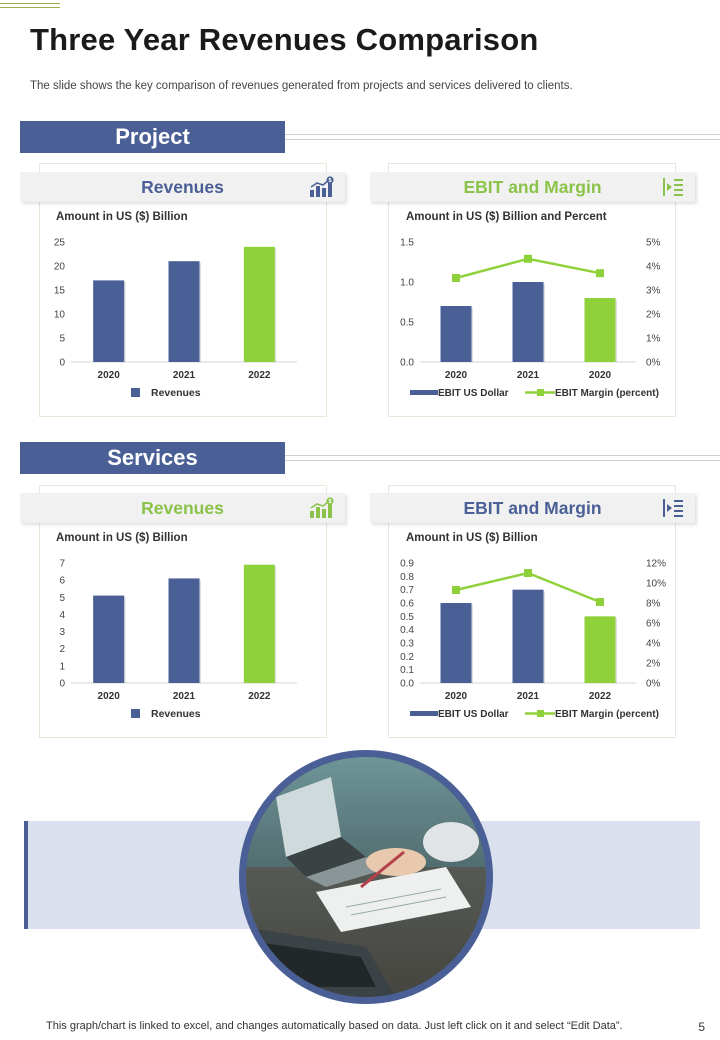 The image size is (720, 1040). I want to click on y-tick-label: 4, so click(62, 615).